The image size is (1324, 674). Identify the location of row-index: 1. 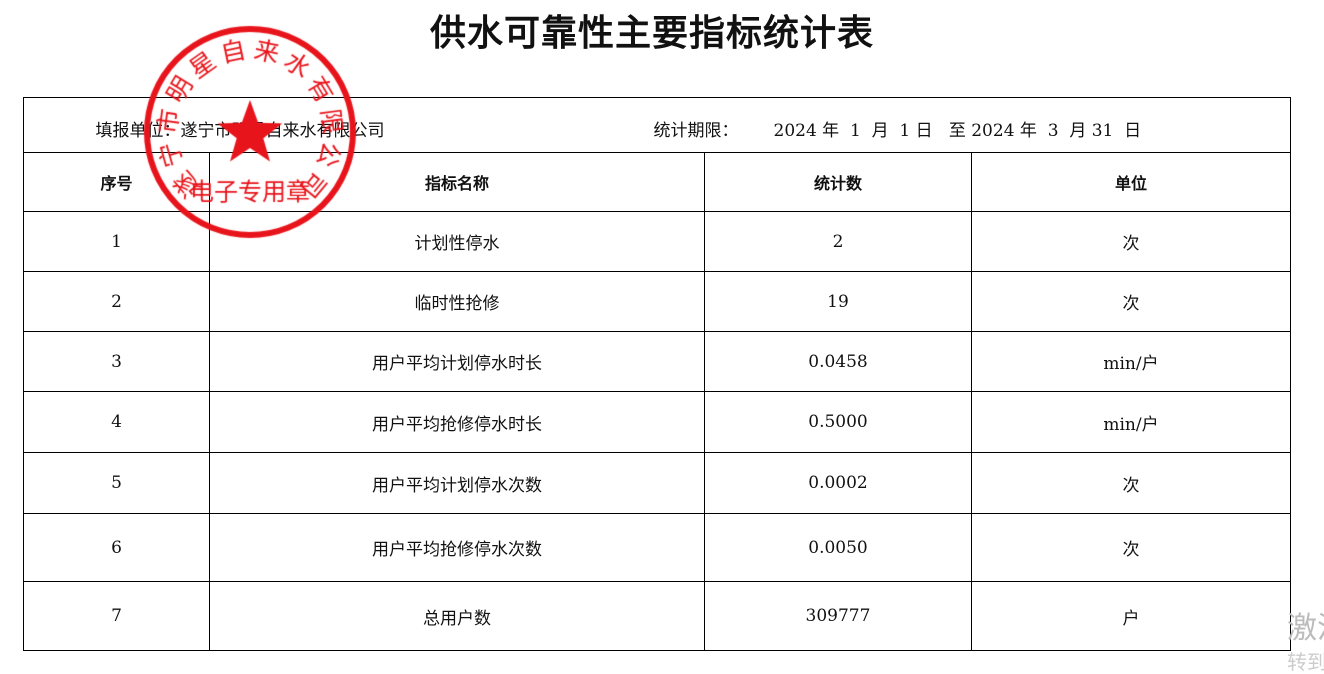
(116, 241).